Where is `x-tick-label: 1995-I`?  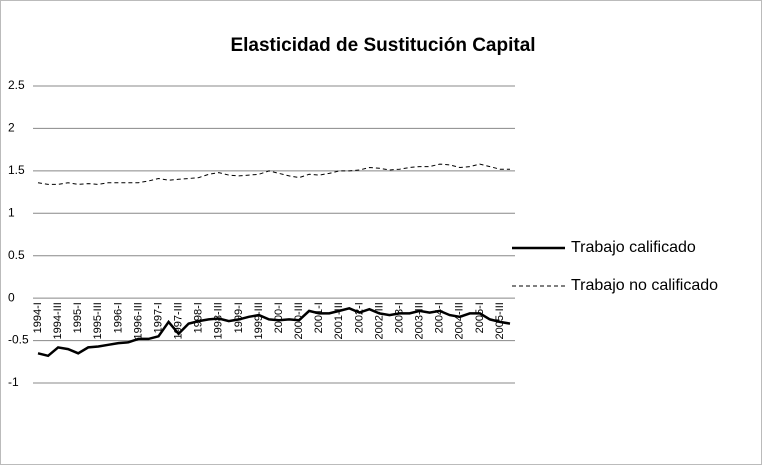
x-tick-label: 1995-I is located at coordinates (78, 317).